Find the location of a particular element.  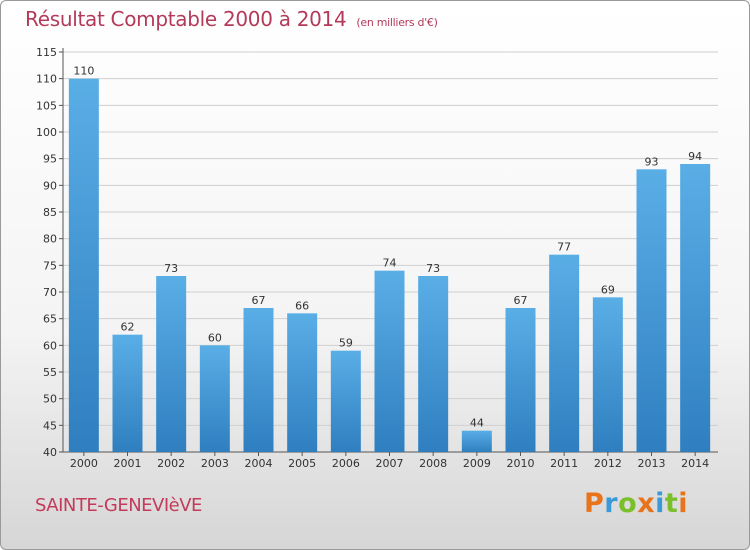

x-tick-label: 2013 is located at coordinates (652, 463).